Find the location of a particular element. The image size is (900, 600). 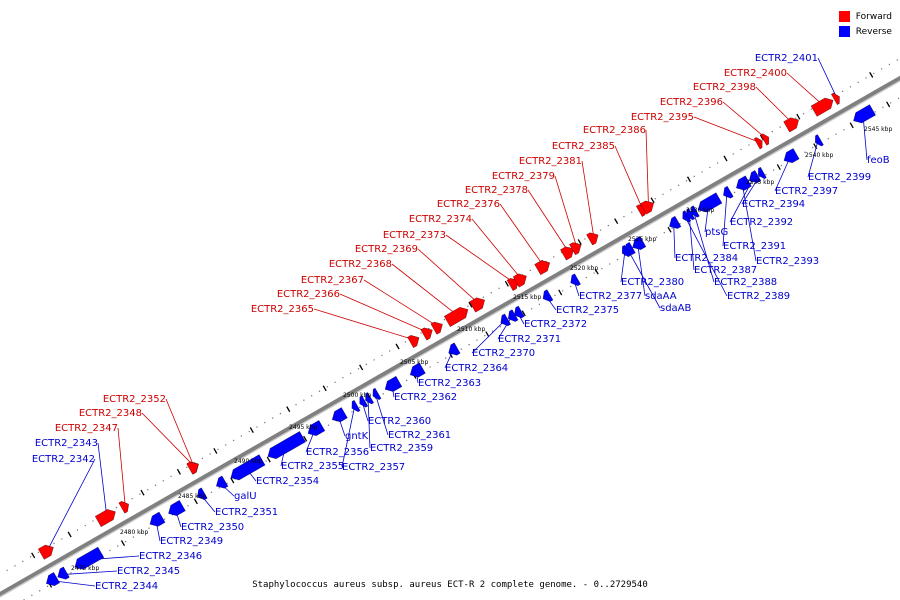

ectr2-2398-label: ECTR2_2398 is located at coordinates (724, 87).